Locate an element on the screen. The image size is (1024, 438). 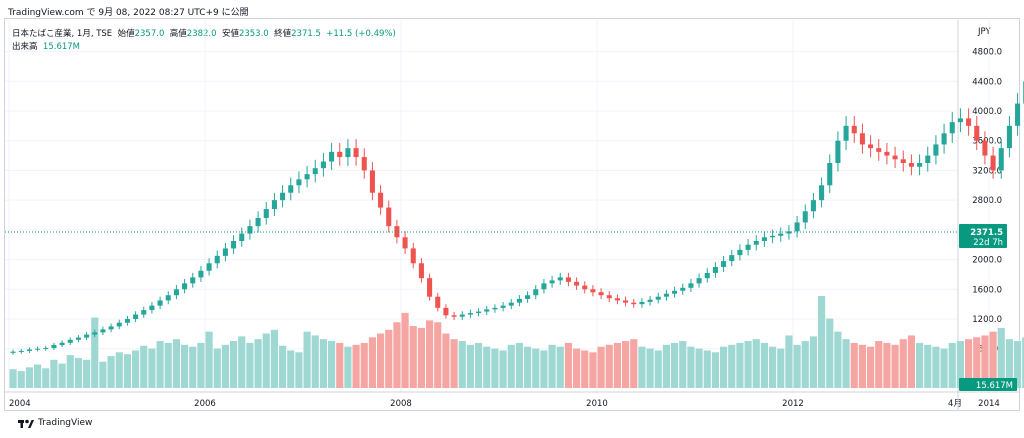
x-tick-label: 2012 is located at coordinates (793, 404).